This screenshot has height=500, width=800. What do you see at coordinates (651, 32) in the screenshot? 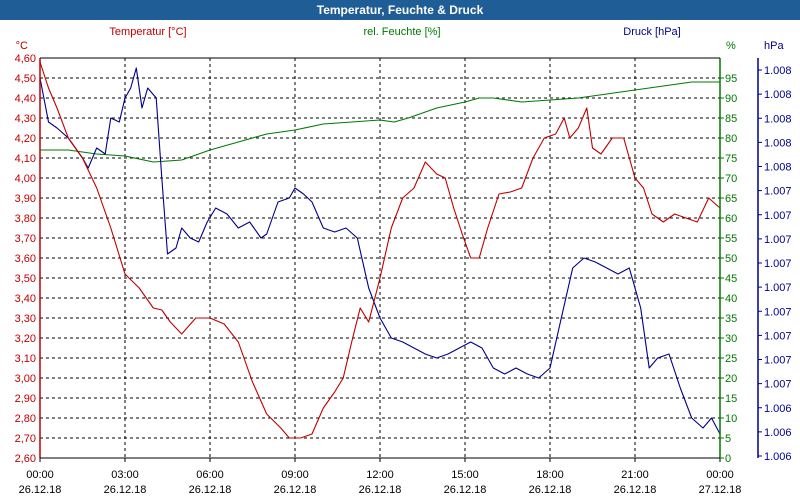
I see `legend-pressure: Druck [hPa]` at bounding box center [651, 32].